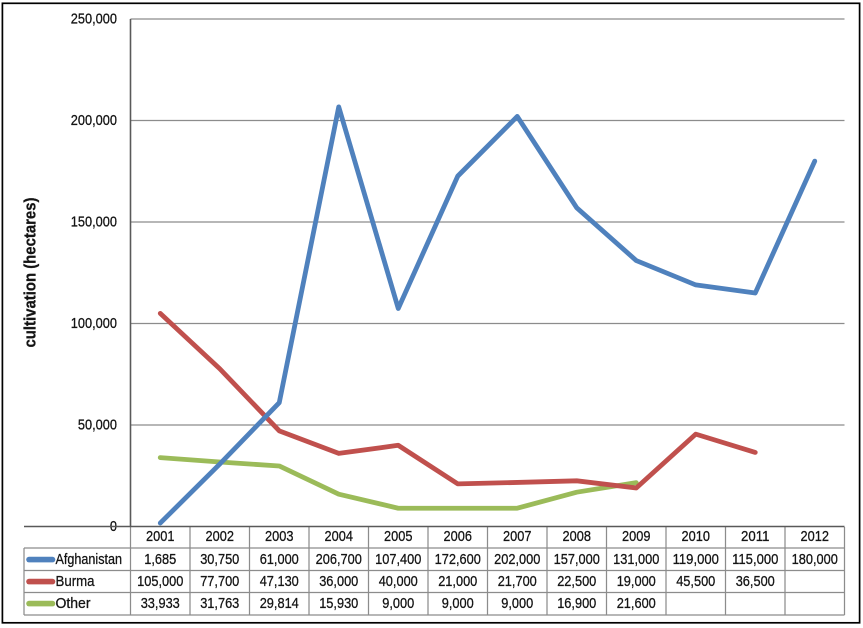  What do you see at coordinates (160, 581) in the screenshot?
I see `svg-text: 105,000` at bounding box center [160, 581].